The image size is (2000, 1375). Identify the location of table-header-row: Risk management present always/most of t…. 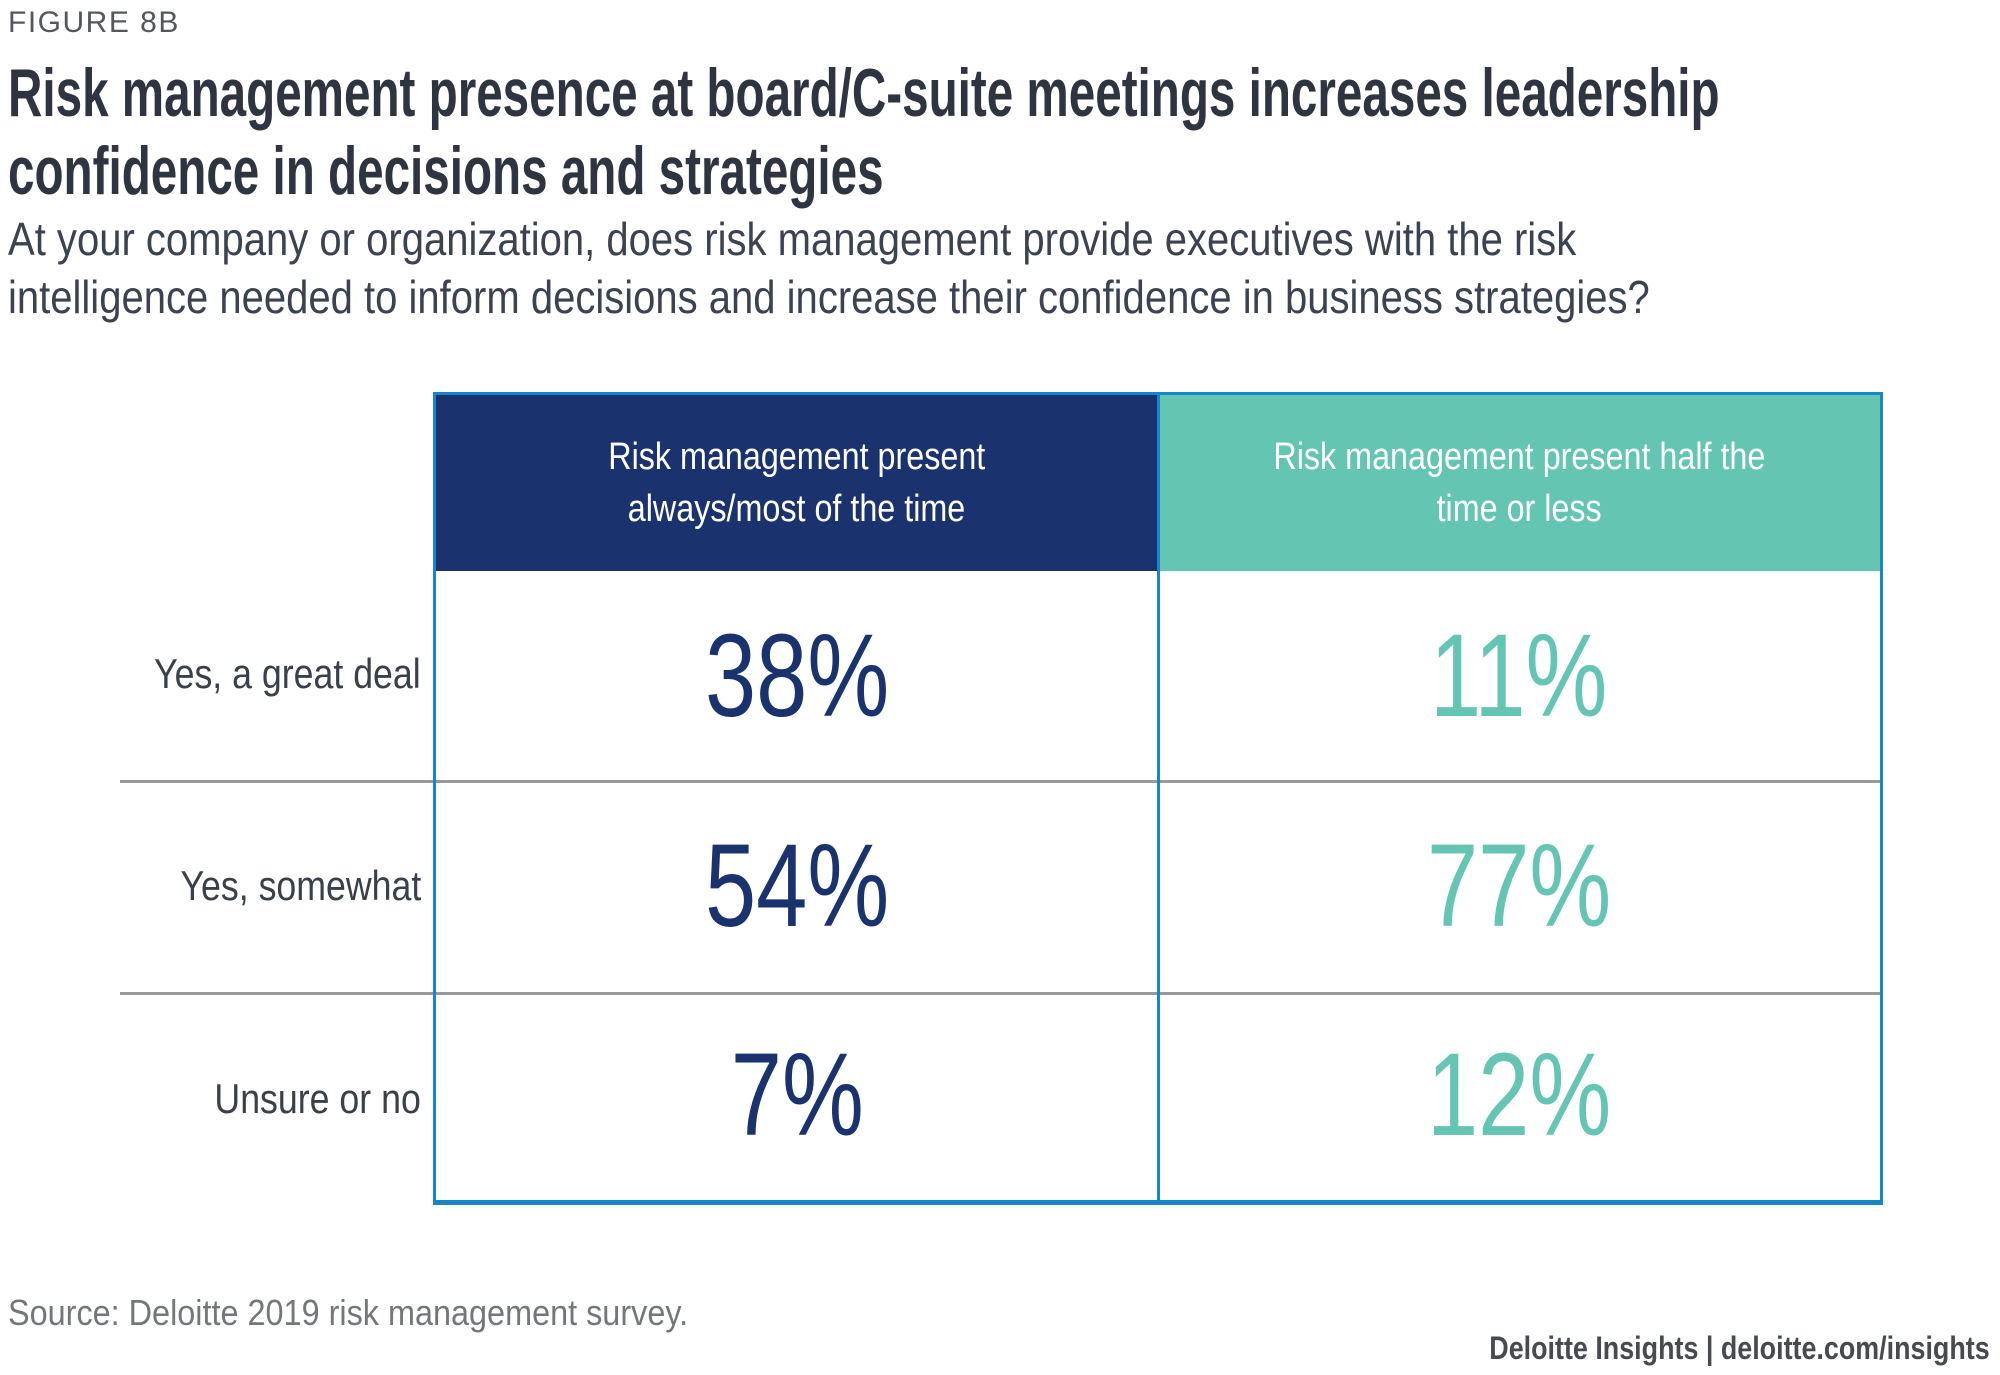
(1158, 483).